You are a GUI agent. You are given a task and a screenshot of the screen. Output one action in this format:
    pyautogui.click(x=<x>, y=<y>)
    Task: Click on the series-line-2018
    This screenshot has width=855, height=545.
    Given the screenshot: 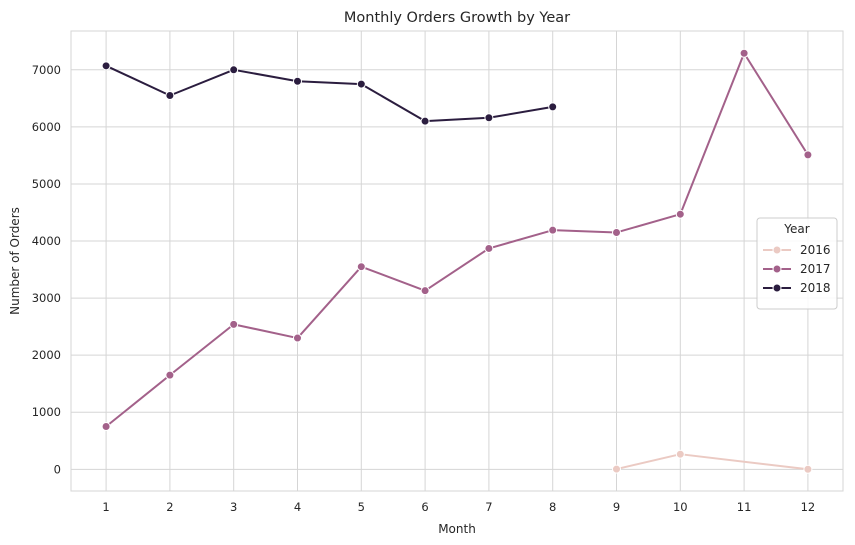 What is the action you would take?
    pyautogui.click(x=329, y=93)
    